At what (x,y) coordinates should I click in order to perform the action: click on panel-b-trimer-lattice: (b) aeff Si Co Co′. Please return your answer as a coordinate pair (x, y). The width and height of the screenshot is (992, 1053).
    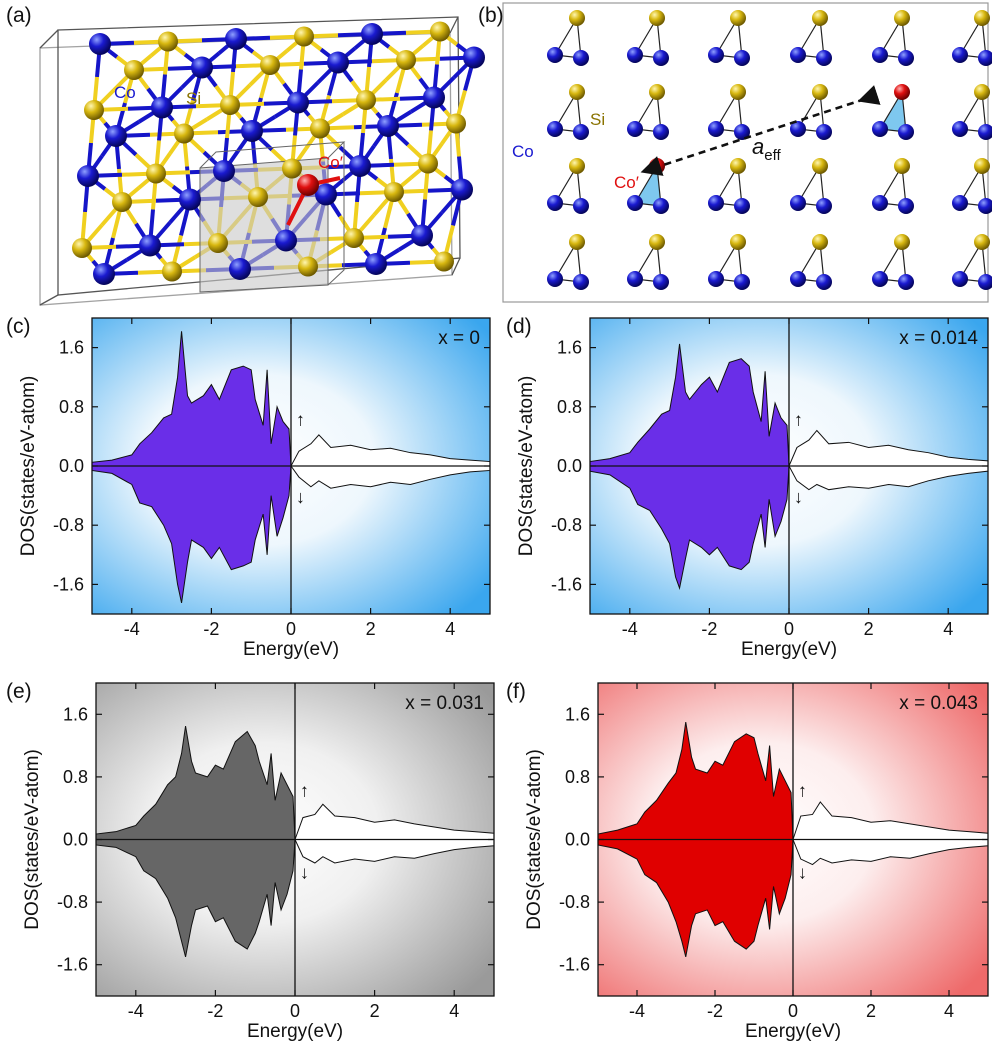
    Looking at the image, I should click on (735, 152).